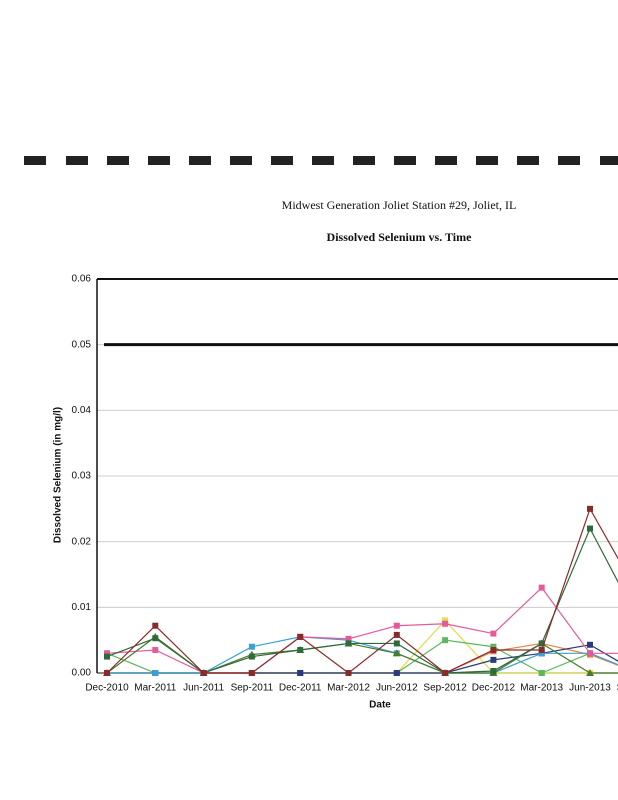  I want to click on x-tick-label: Dec-2011, so click(300, 688).